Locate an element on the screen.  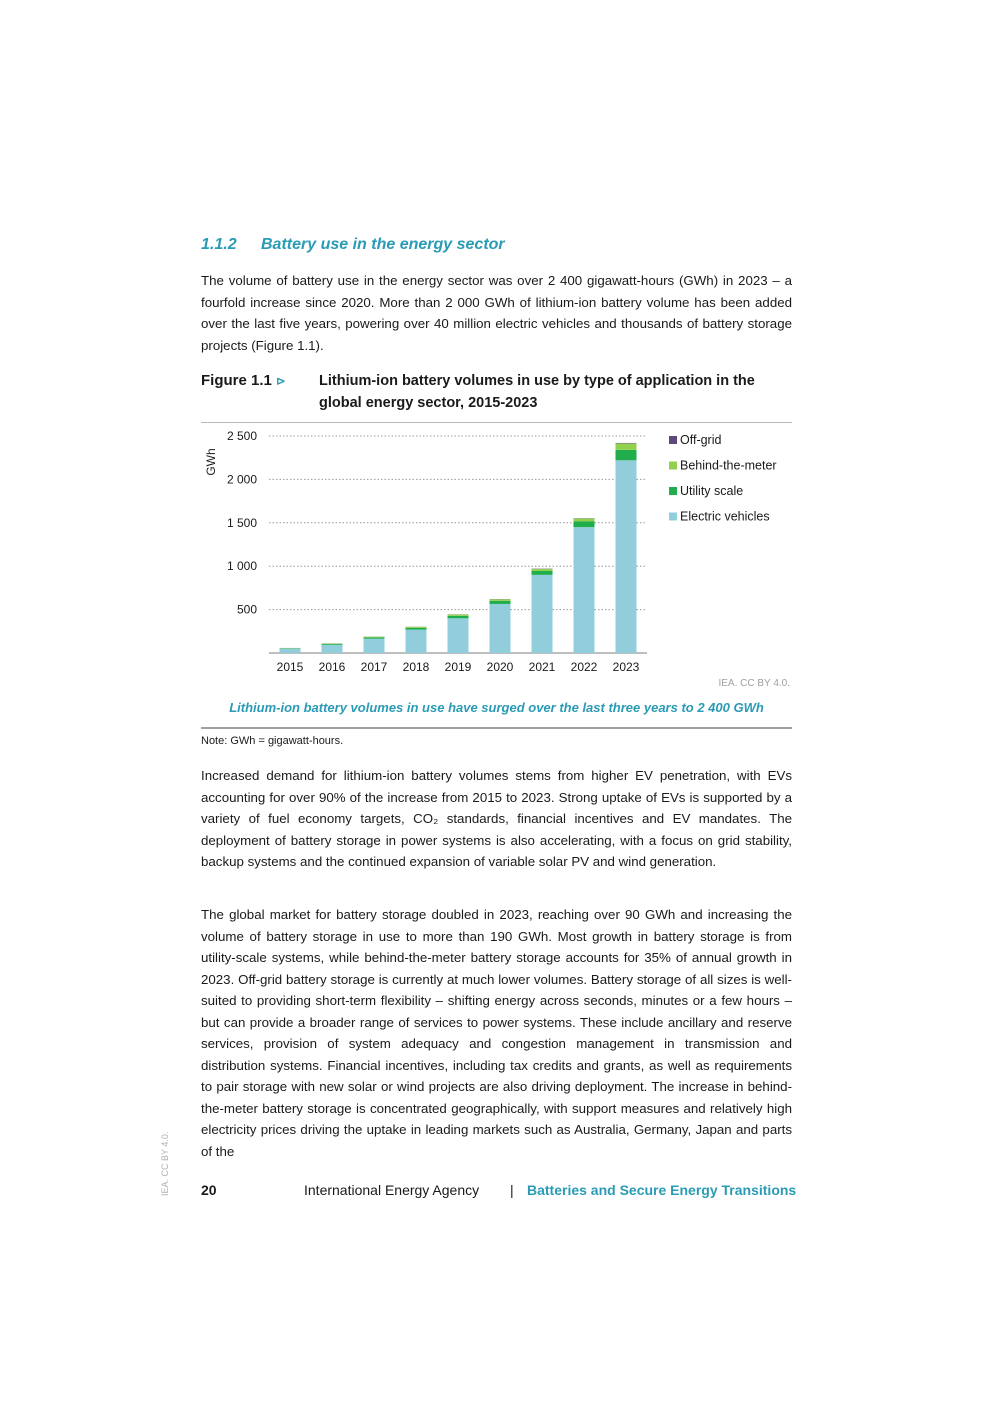
bar-2019-utility-scale is located at coordinates (458, 617).